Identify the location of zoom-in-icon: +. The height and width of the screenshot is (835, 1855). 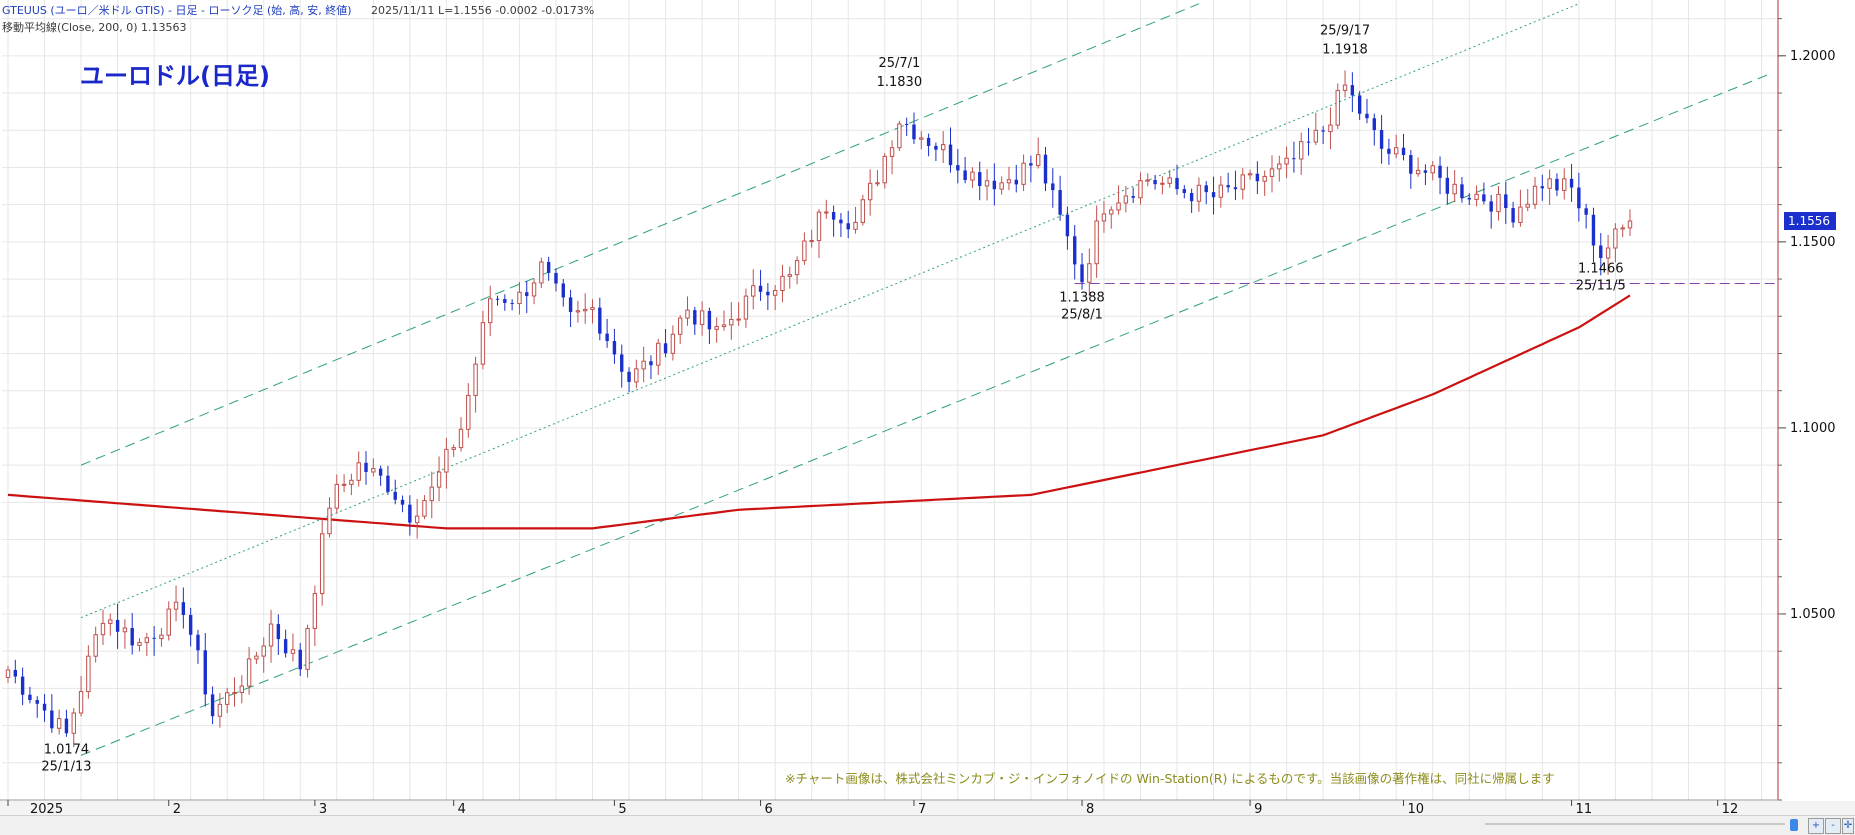
(1816, 826).